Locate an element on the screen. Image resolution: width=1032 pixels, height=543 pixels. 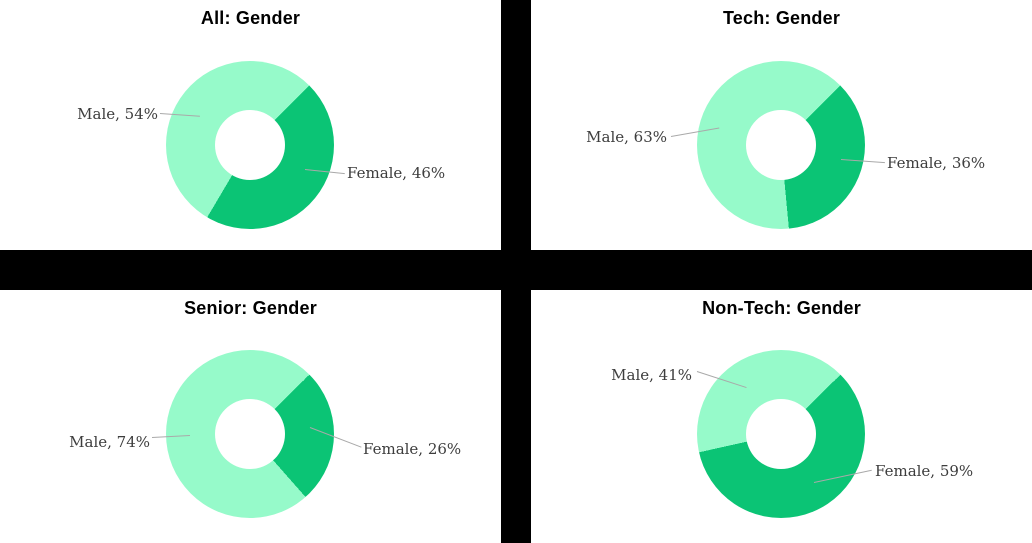
donut-all-gender is located at coordinates (250, 145).